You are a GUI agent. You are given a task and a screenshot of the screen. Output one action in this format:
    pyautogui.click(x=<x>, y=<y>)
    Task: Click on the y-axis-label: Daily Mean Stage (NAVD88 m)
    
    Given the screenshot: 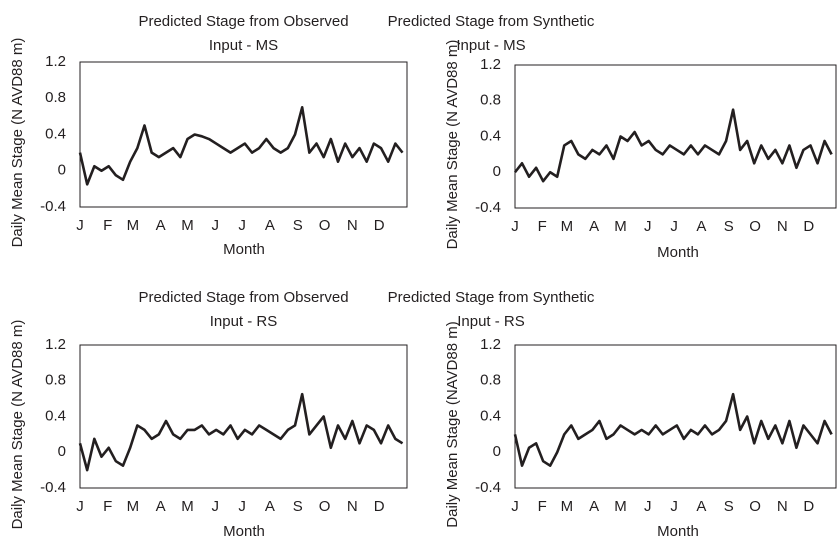 What is the action you would take?
    pyautogui.click(x=452, y=424)
    